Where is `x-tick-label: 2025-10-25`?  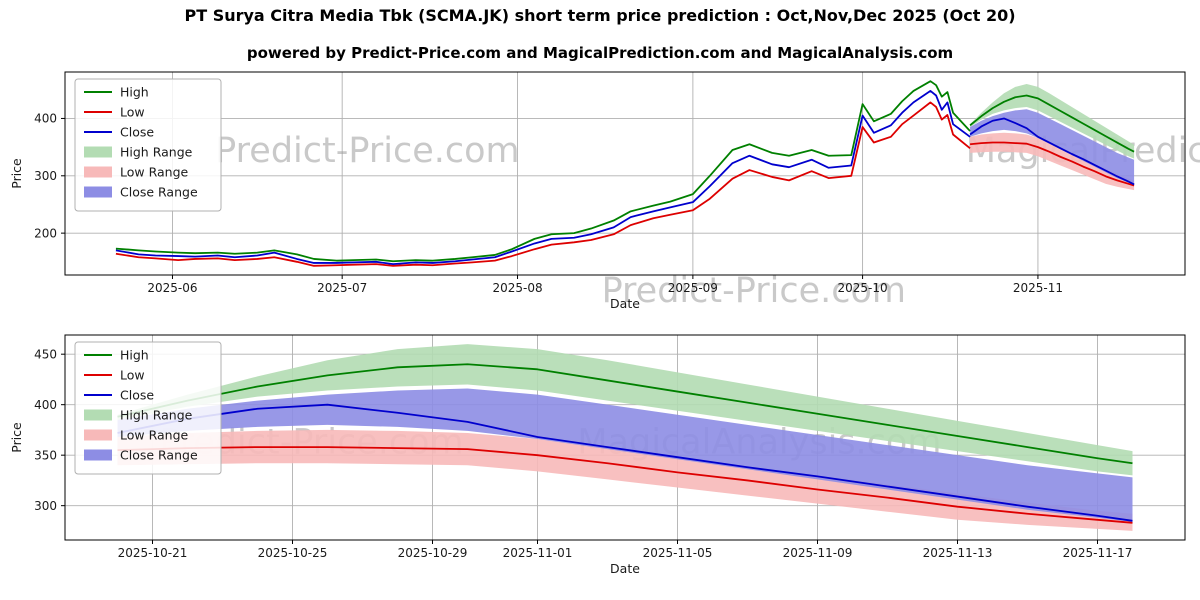
x-tick-label: 2025-10-25 is located at coordinates (293, 553).